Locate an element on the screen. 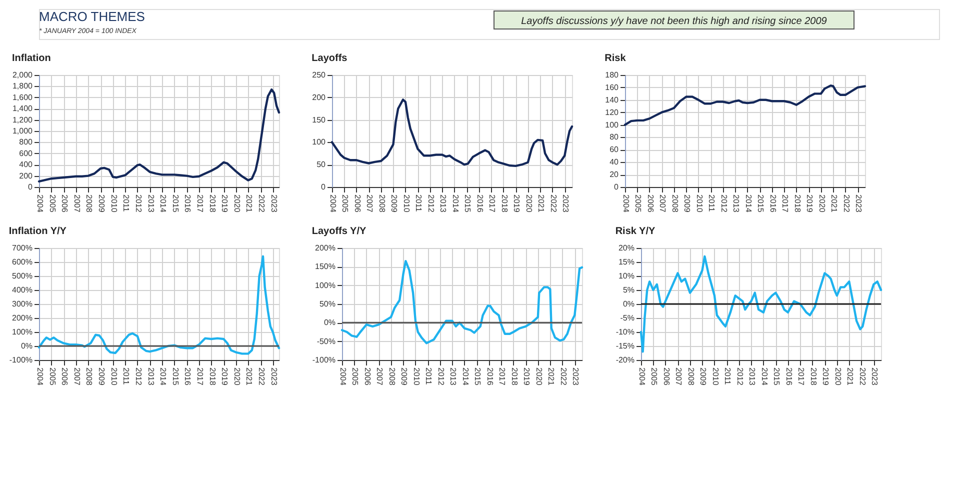 Image resolution: width=957 pixels, height=497 pixels. y-tick-label: 400% is located at coordinates (22, 290).